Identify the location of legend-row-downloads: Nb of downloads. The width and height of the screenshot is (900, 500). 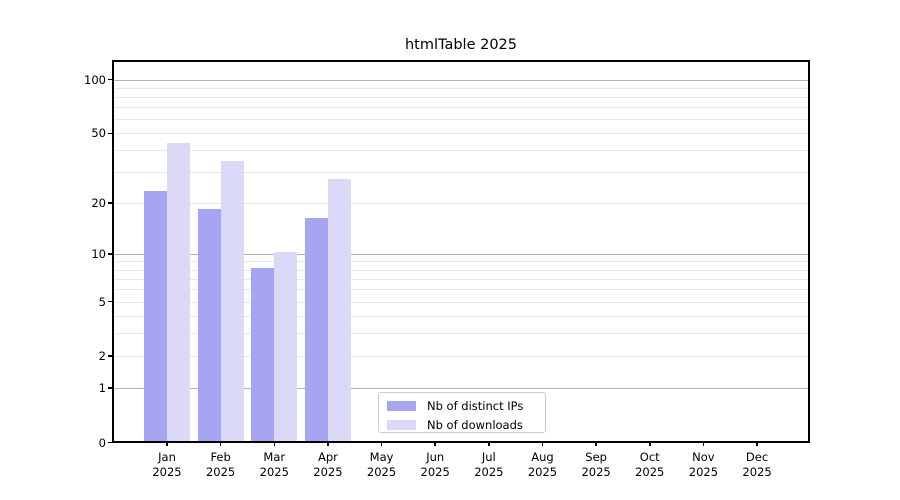
(462, 425).